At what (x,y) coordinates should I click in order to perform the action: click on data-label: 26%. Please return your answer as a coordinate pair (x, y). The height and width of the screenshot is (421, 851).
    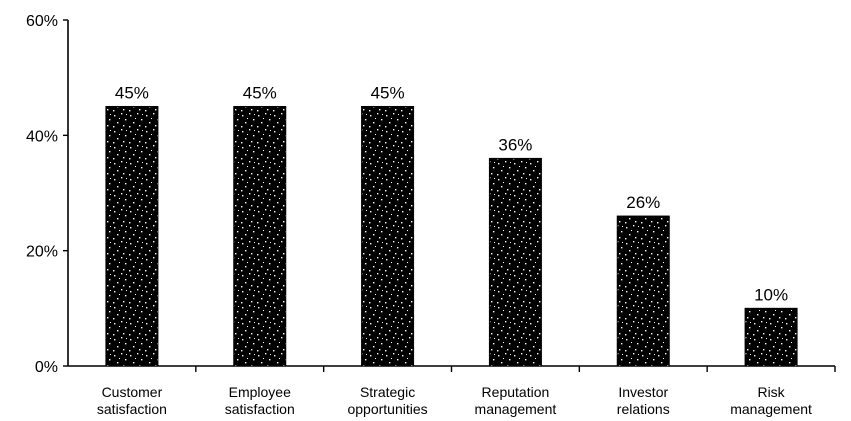
    Looking at the image, I should click on (643, 202).